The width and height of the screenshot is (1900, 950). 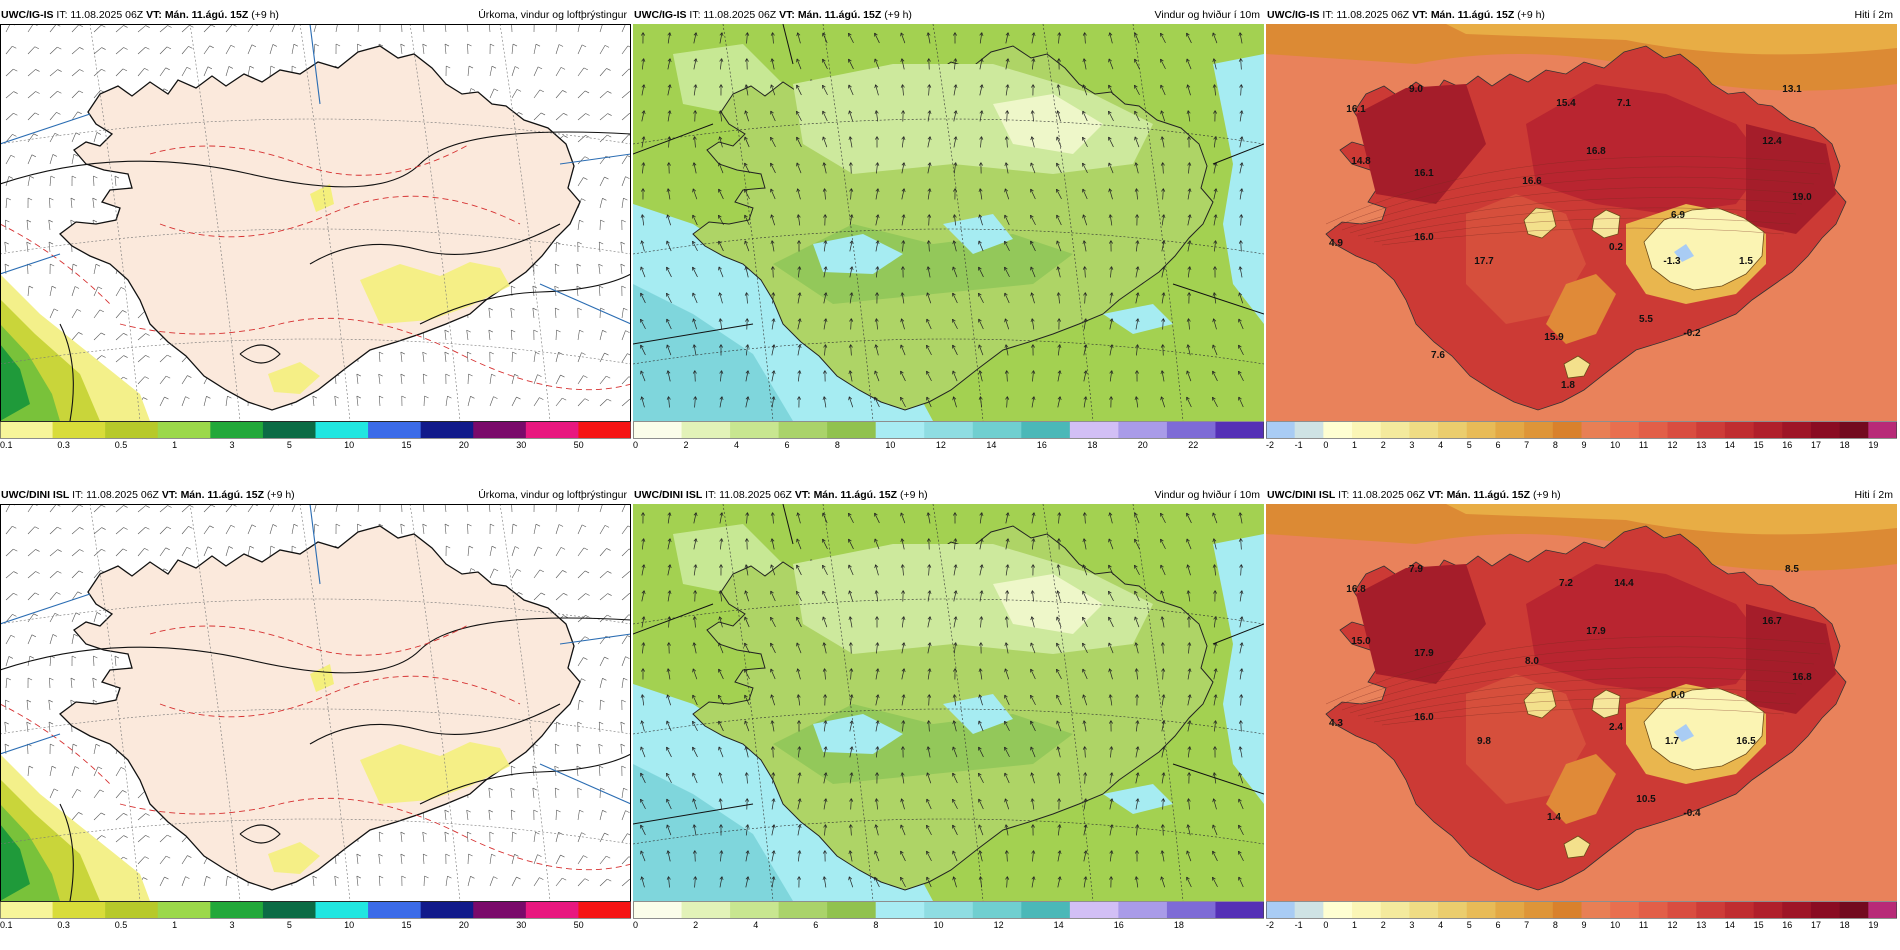 I want to click on temperature-label: 6.9, so click(x=1678, y=215).